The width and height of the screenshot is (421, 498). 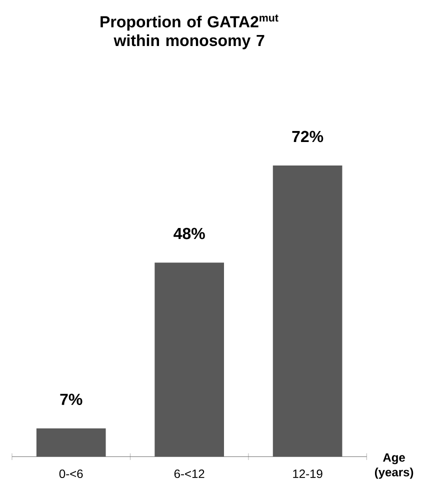 What do you see at coordinates (189, 474) in the screenshot?
I see `x-tick-label: 6-<12` at bounding box center [189, 474].